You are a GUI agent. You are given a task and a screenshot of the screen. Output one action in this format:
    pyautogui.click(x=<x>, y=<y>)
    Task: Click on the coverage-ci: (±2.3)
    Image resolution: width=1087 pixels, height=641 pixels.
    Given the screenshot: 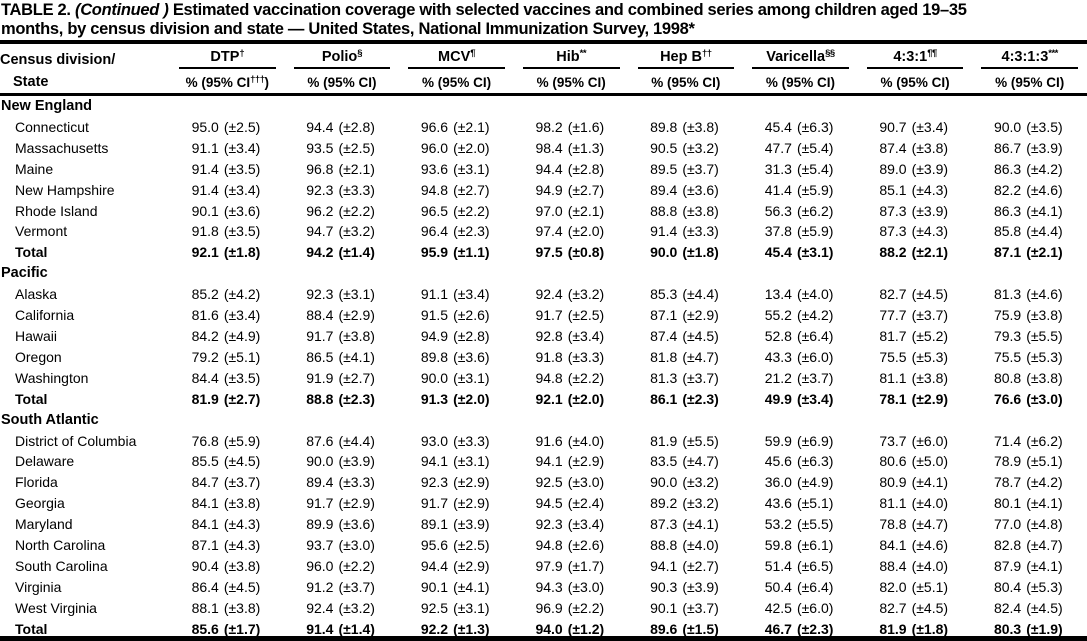 What is the action you would take?
    pyautogui.click(x=356, y=398)
    